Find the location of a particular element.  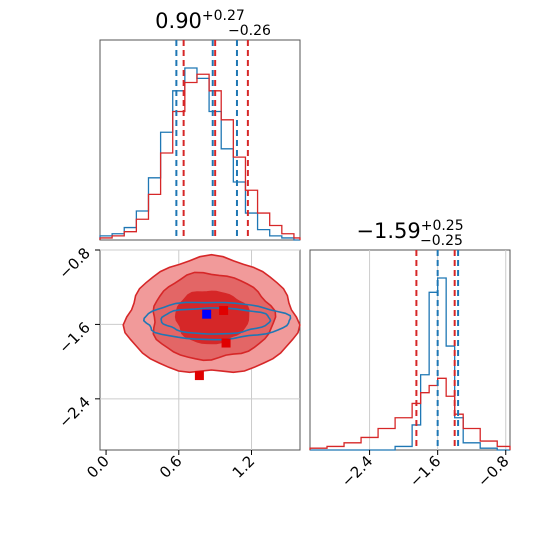

marginal-x-title: 0.90+0.27 is located at coordinates (200, 20).